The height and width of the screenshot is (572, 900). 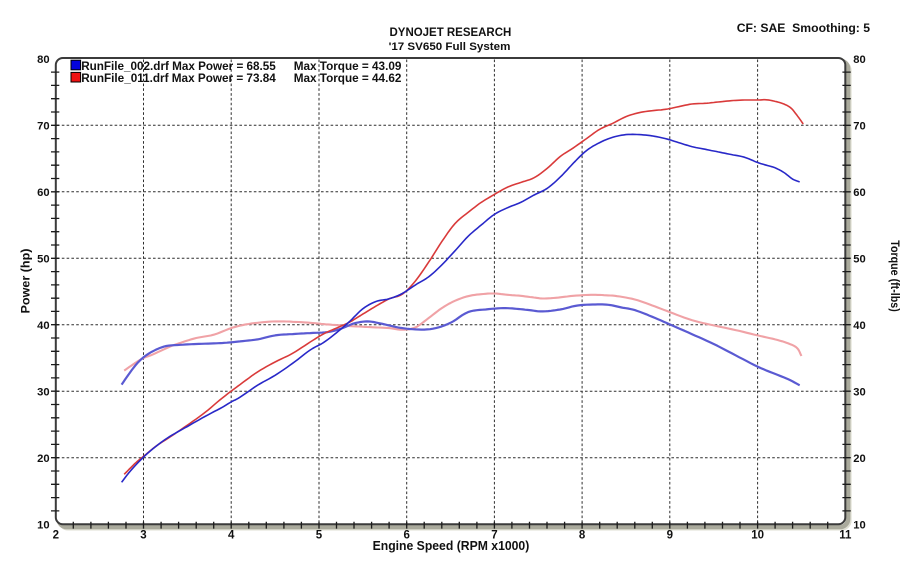 I want to click on svg-text: 5, so click(x=319, y=536).